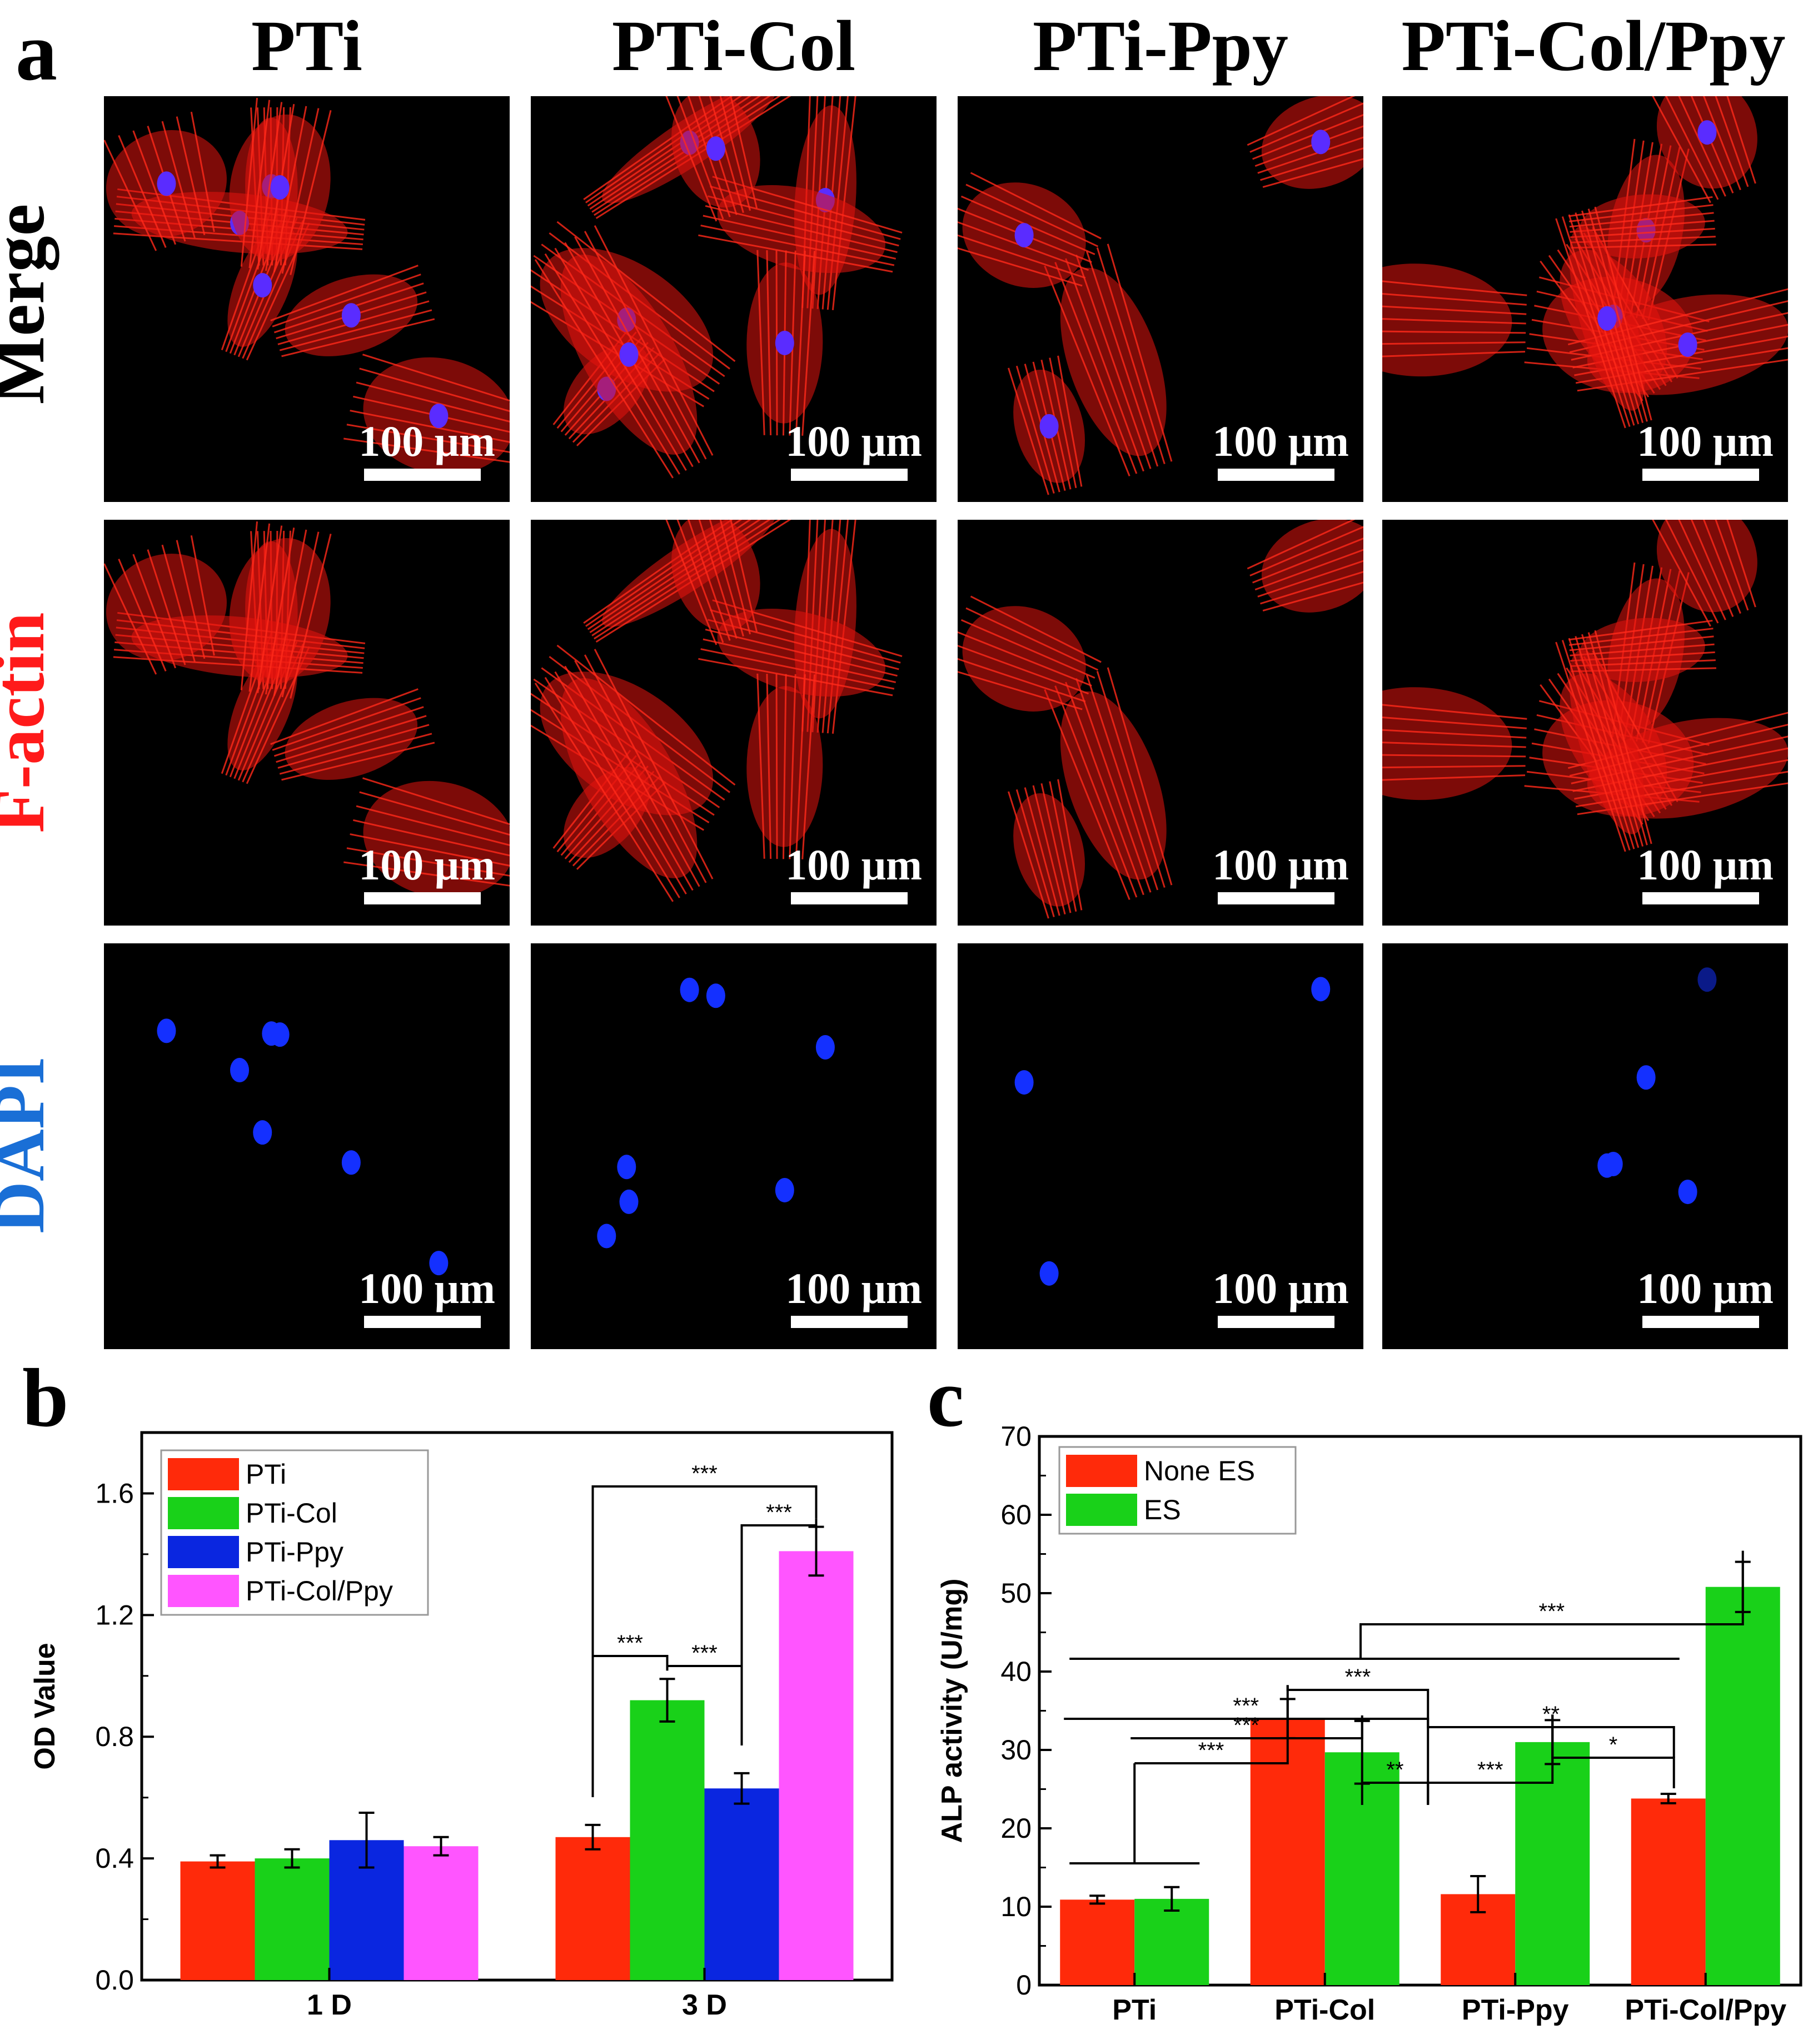  Describe the element at coordinates (291, 1513) in the screenshot. I see `legend-label: PTi-Col` at that location.